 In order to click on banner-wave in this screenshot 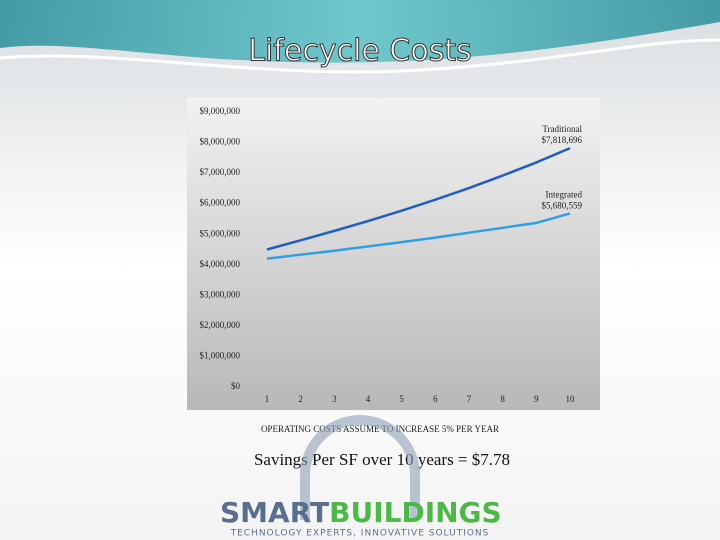, I will do `click(360, 31)`.